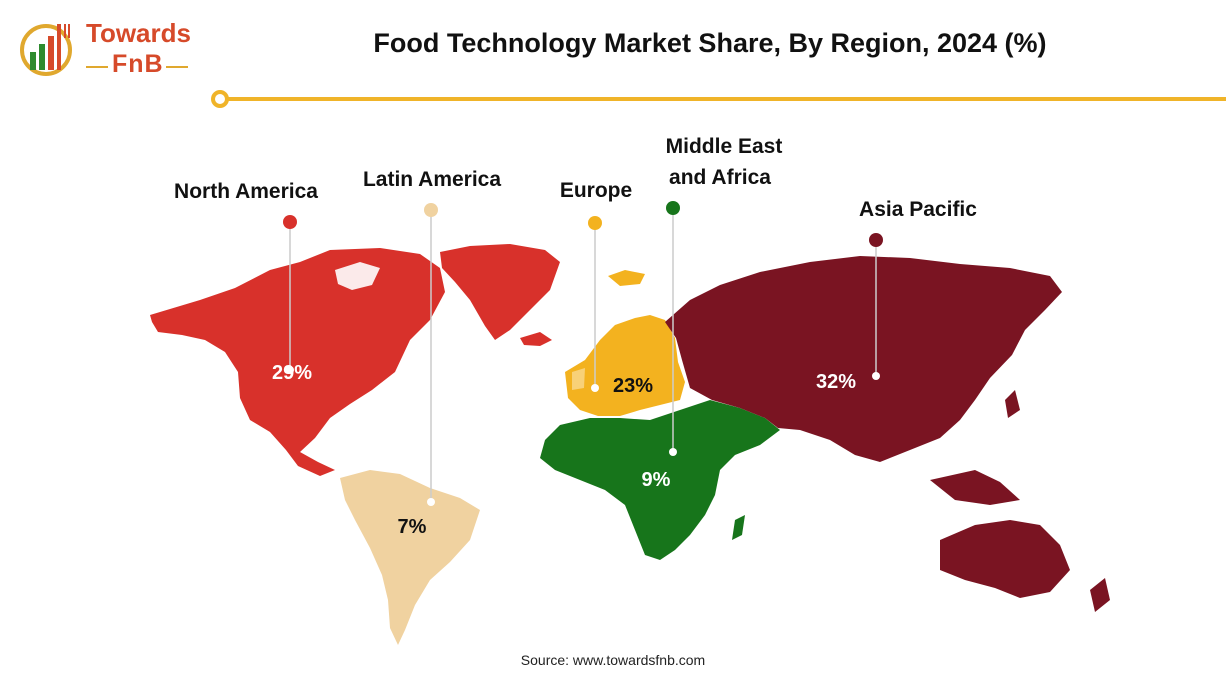 Image resolution: width=1226 pixels, height=682 pixels. Describe the element at coordinates (138, 64) in the screenshot. I see `brand-name-bottom: FnB` at that location.